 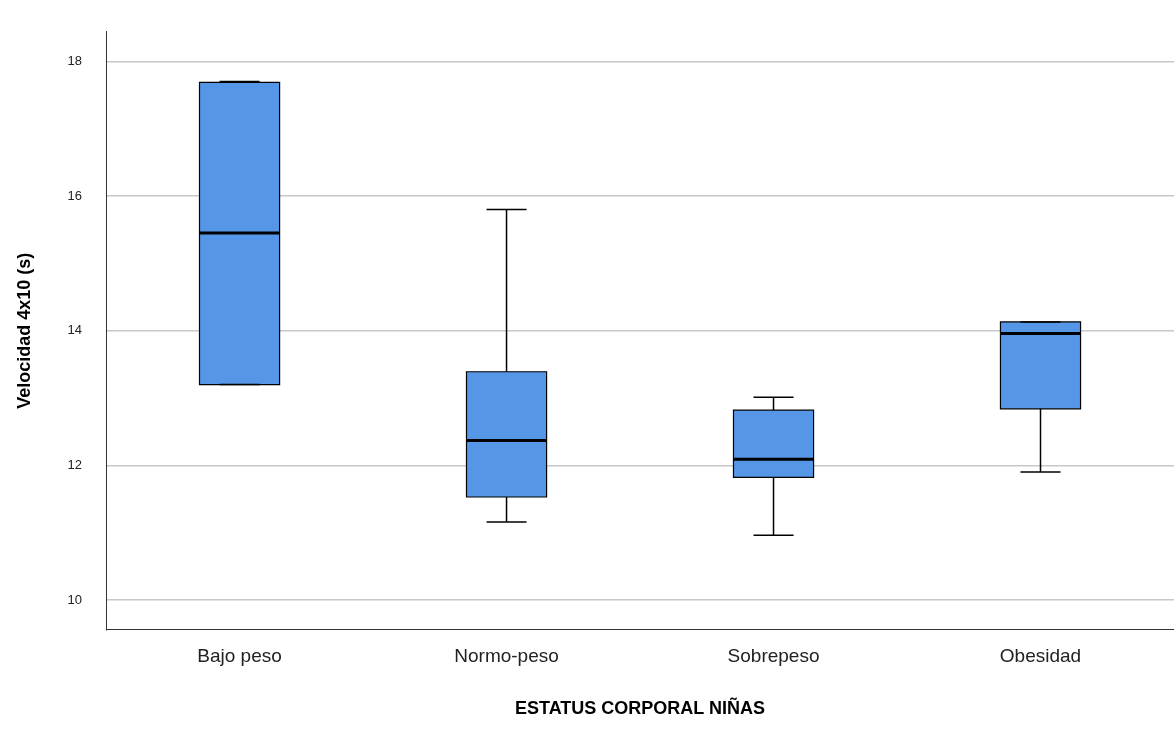 What do you see at coordinates (75, 464) in the screenshot?
I see `y-tick-label: 12` at bounding box center [75, 464].